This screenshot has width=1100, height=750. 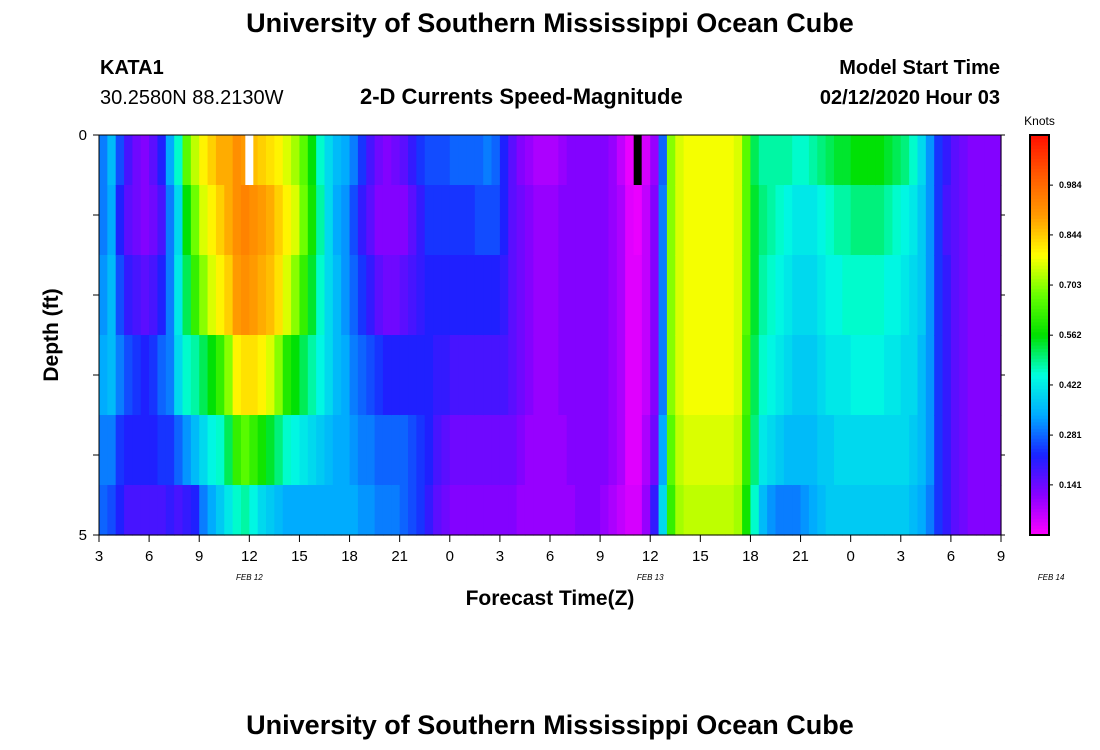 What do you see at coordinates (1070, 285) in the screenshot?
I see `colorbar-tick-label: 0.703` at bounding box center [1070, 285].